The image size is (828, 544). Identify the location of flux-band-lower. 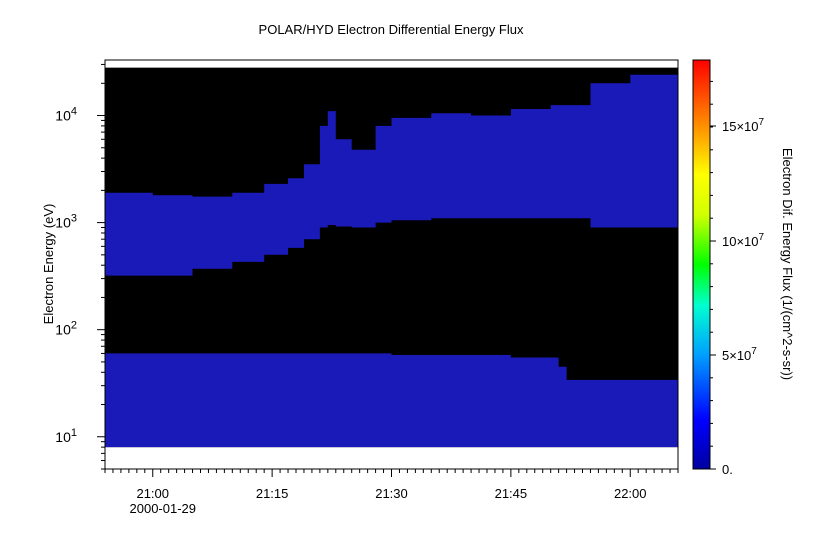
(391, 400).